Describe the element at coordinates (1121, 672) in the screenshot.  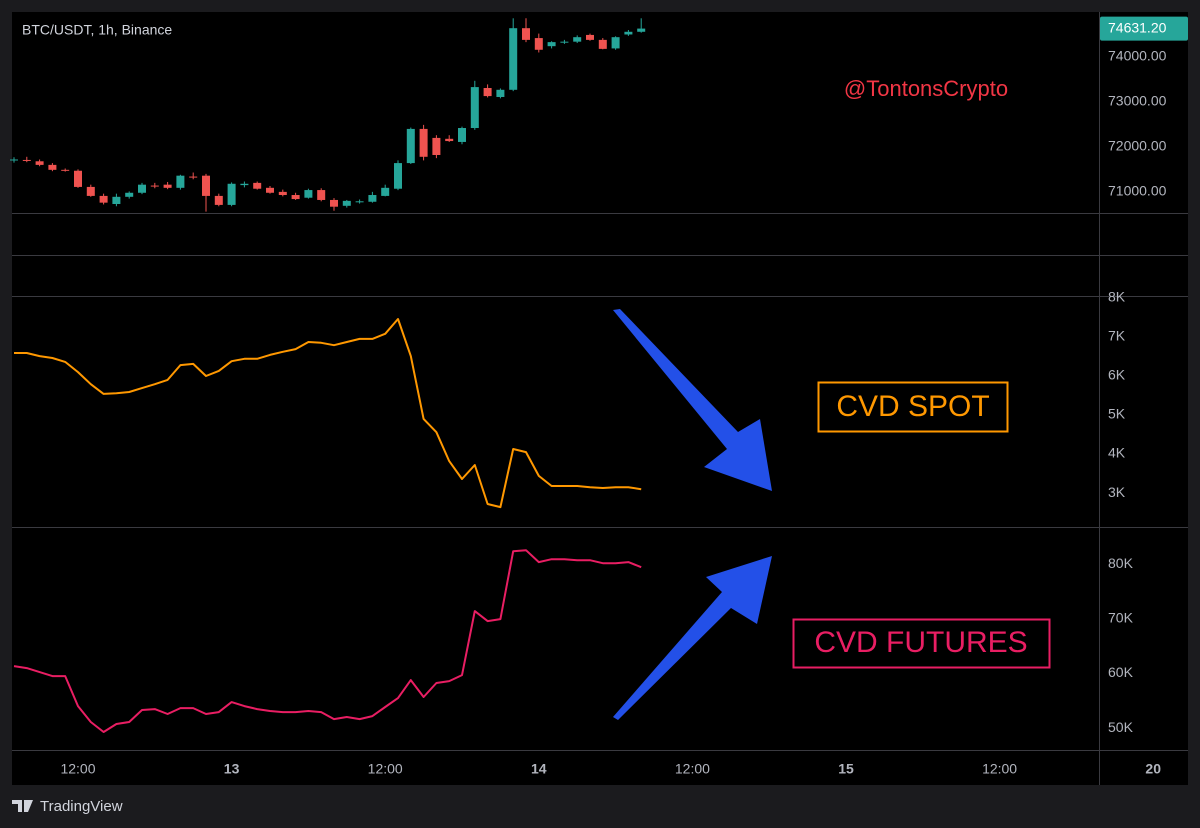
I see `y-tick-label: 60K` at that location.